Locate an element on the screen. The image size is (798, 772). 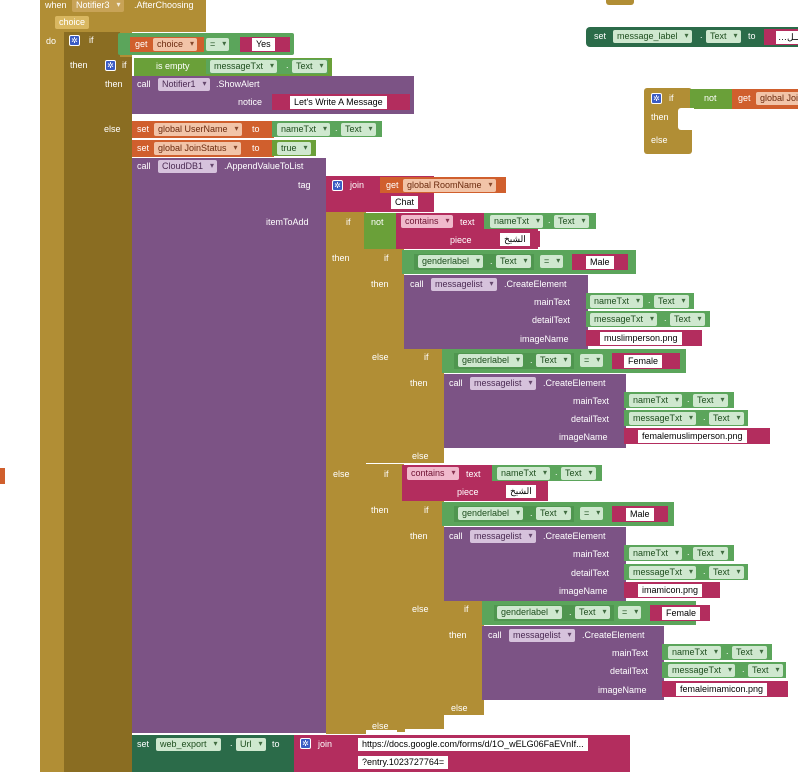
text-prop-dropdown-1: Text is located at coordinates (309, 66).